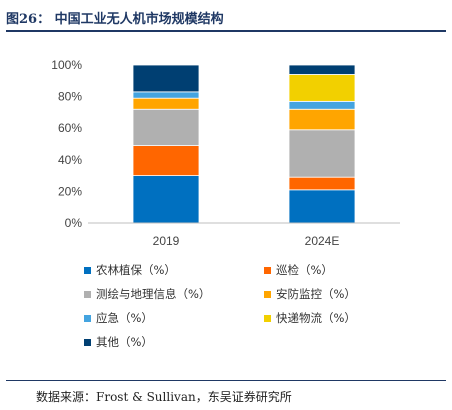 The image size is (452, 410). I want to click on legend-item: 农林植保（%）, so click(130, 270).